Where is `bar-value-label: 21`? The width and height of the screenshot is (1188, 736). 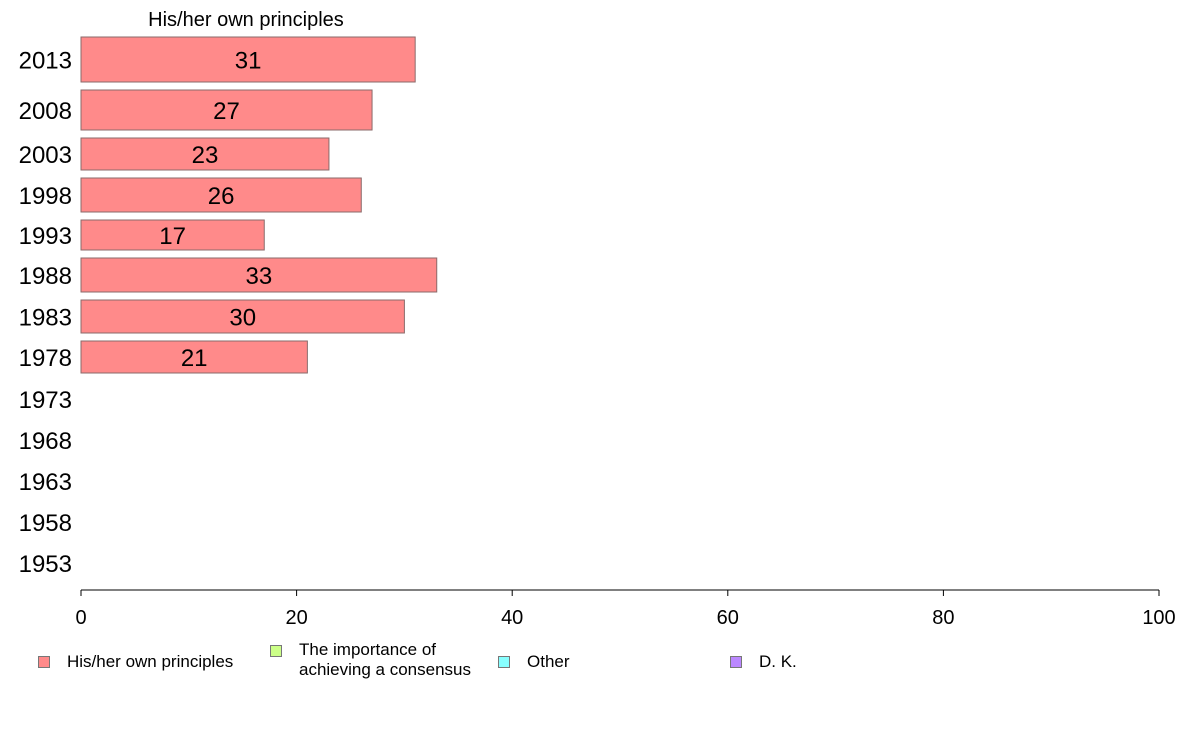 bar-value-label: 21 is located at coordinates (194, 358).